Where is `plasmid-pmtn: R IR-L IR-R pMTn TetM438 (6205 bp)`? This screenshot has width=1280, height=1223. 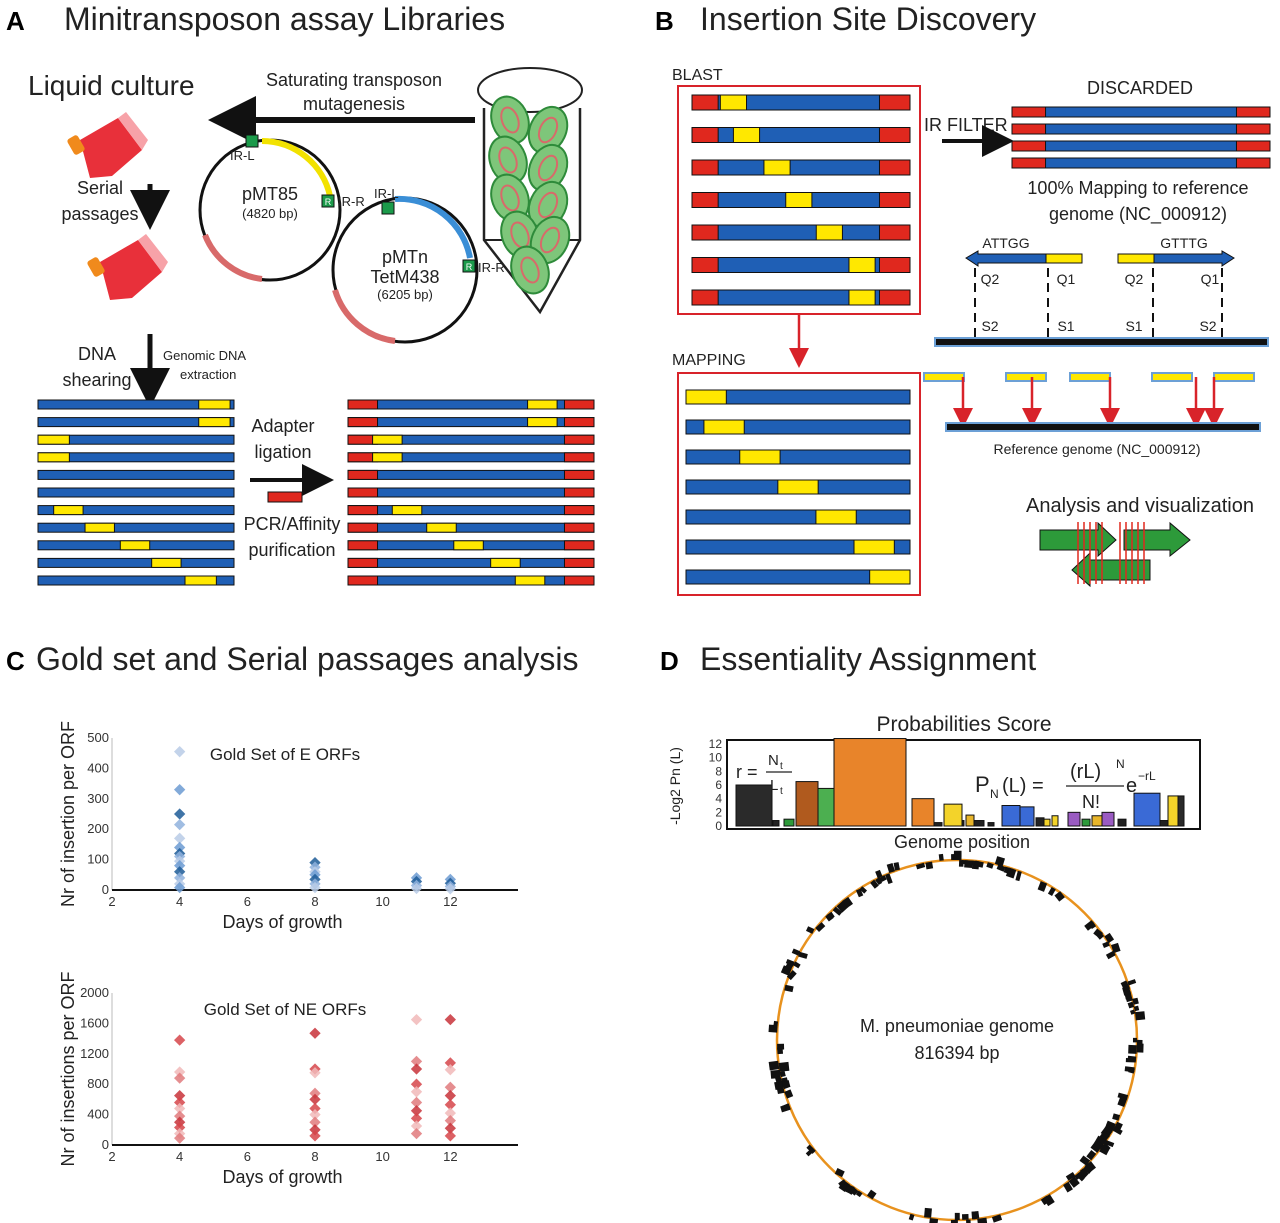 plasmid-pmtn: R IR-L IR-R pMTn TetM438 (6205 bp) is located at coordinates (418, 265).